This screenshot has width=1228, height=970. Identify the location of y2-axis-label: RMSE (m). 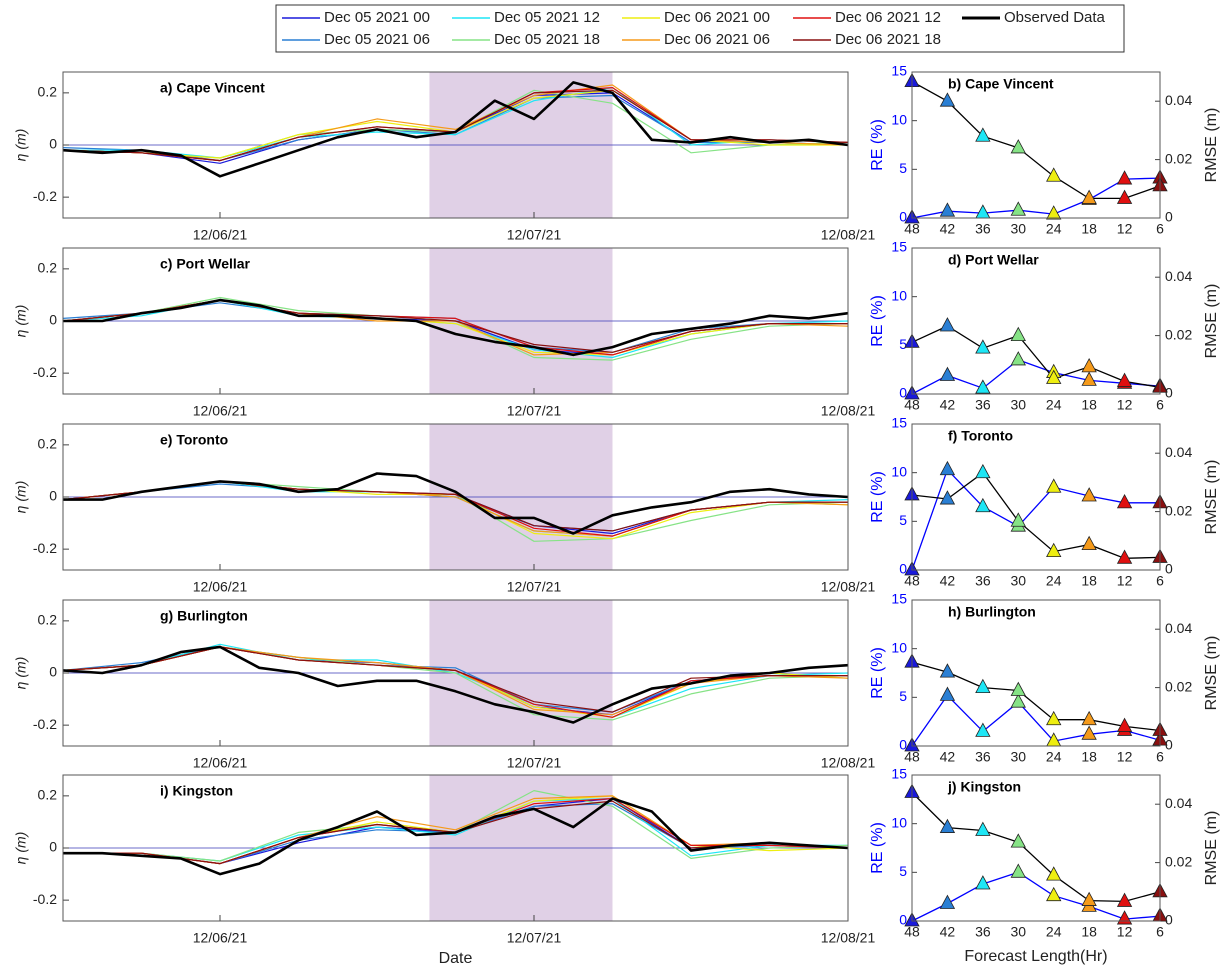
(1211, 497).